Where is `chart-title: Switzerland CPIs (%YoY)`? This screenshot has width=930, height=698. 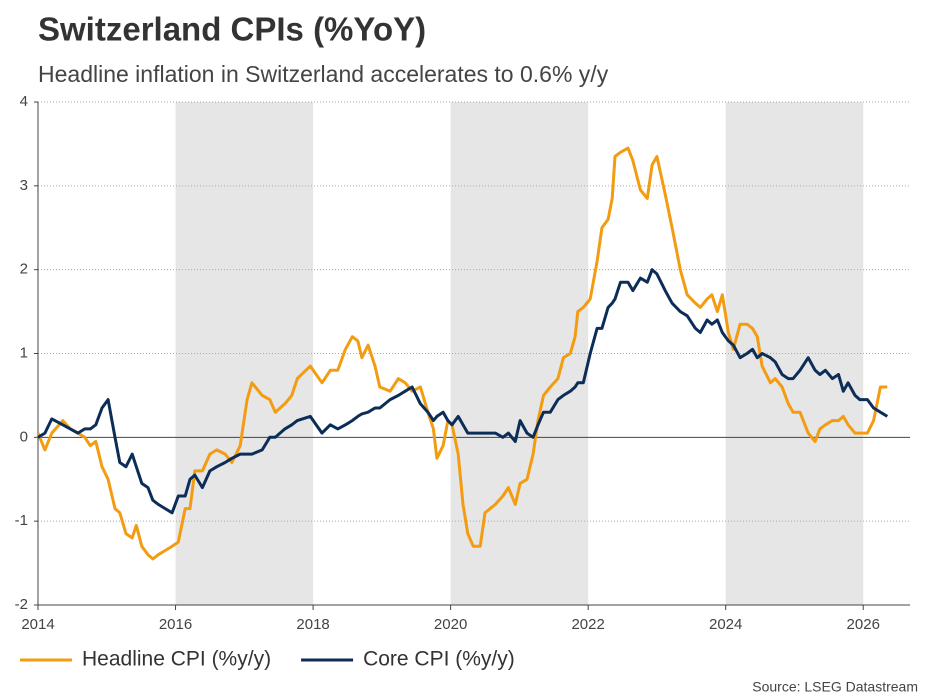
chart-title: Switzerland CPIs (%YoY) is located at coordinates (232, 29).